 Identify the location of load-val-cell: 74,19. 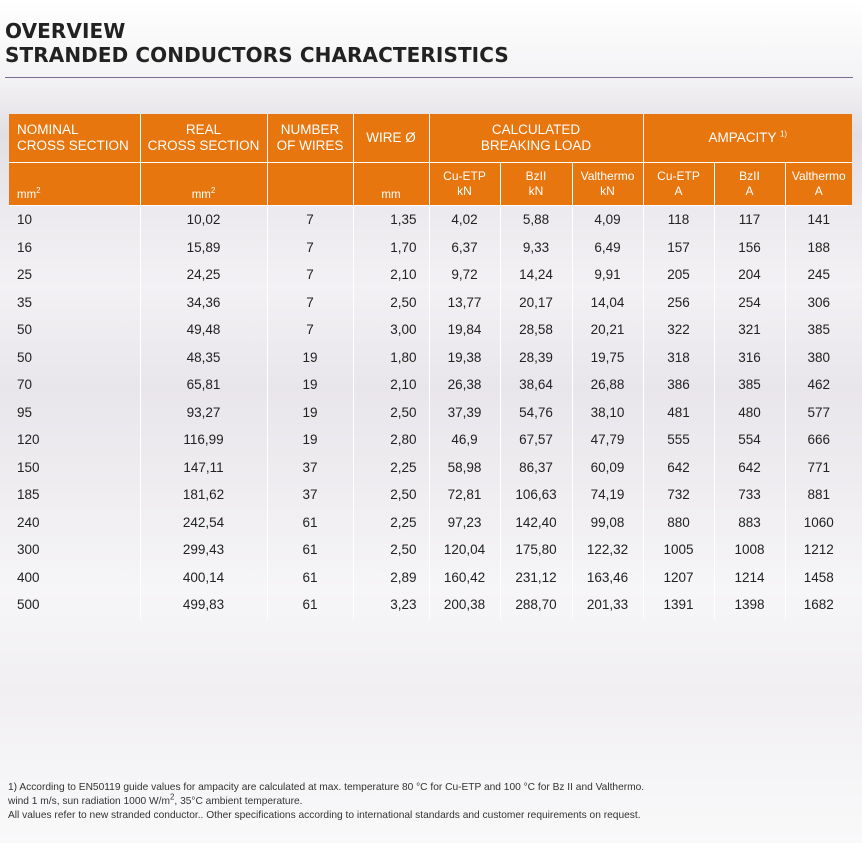
(607, 495).